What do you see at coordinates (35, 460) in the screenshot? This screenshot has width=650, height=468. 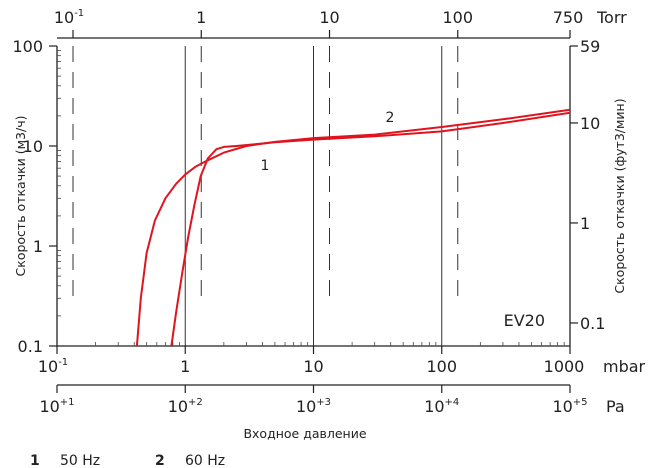 I see `legend-num-1: 1` at bounding box center [35, 460].